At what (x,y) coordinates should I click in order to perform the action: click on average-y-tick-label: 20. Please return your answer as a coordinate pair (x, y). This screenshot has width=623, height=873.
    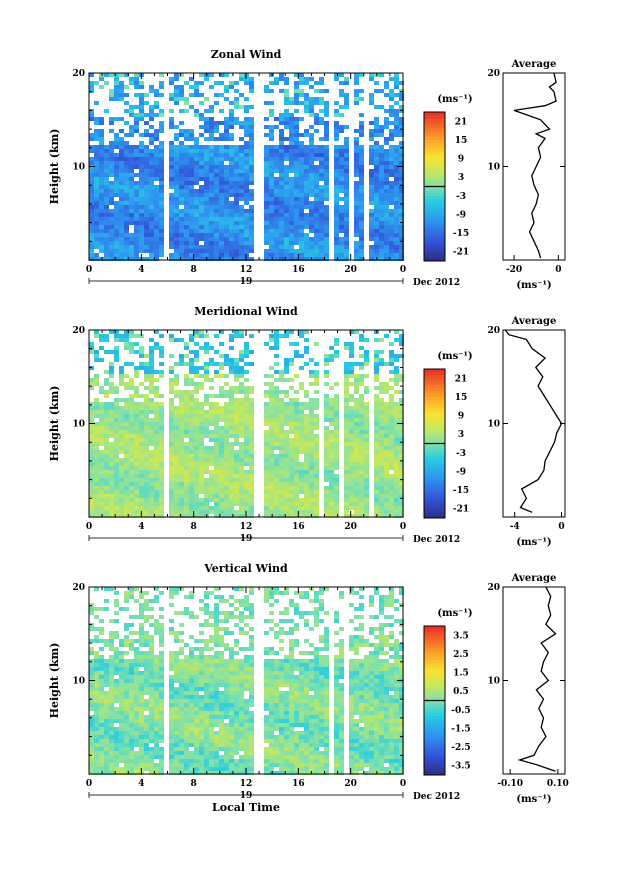
    Looking at the image, I should click on (493, 74).